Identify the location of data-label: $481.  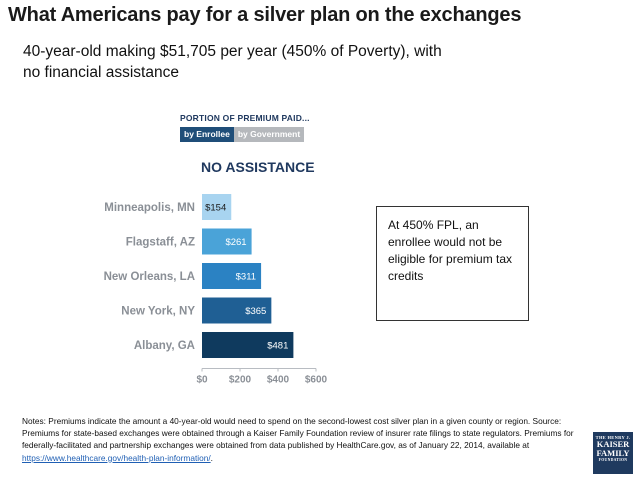
(277, 346).